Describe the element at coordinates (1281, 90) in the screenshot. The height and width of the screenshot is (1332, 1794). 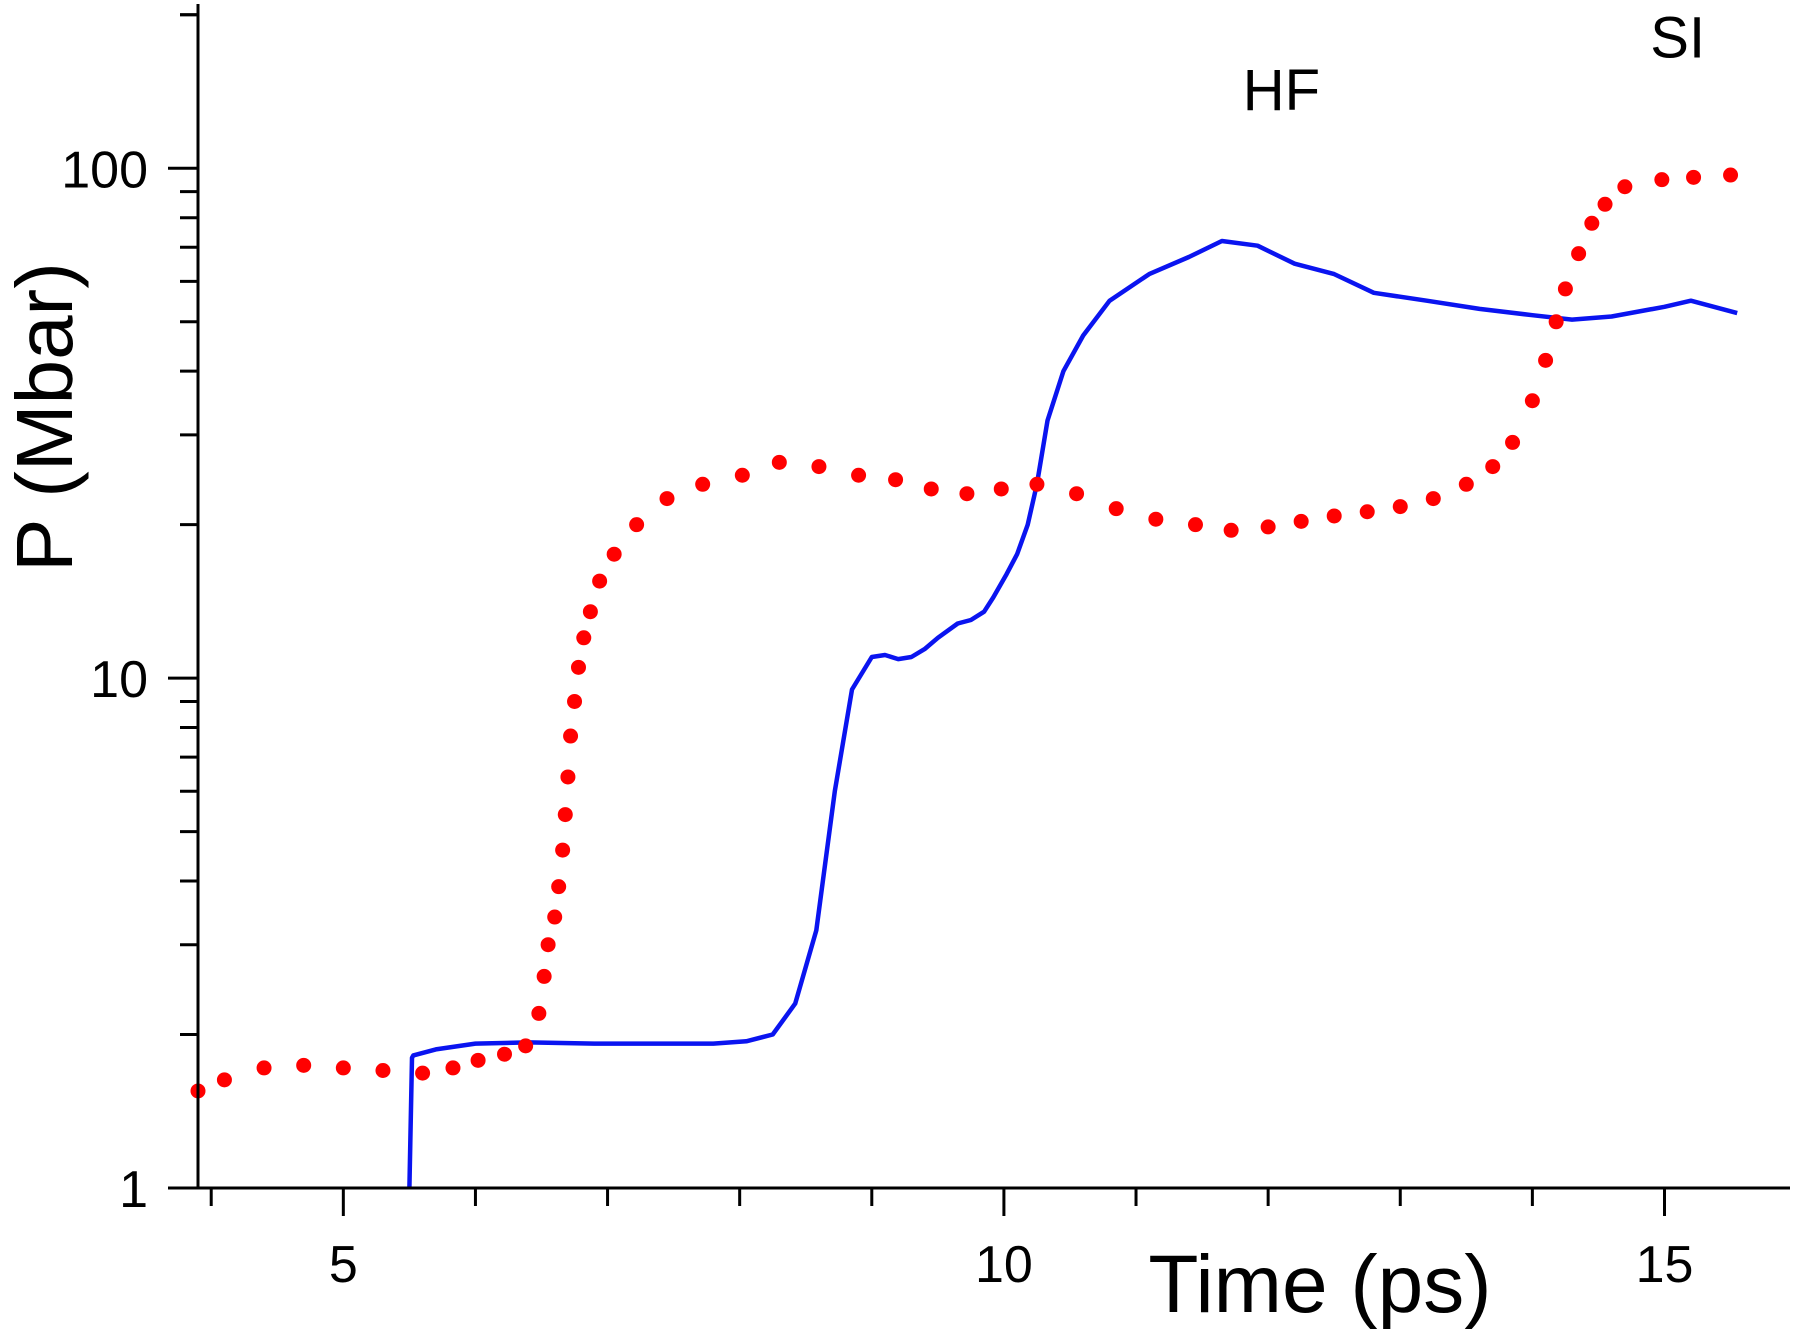
I see `annotation-label: HF` at that location.